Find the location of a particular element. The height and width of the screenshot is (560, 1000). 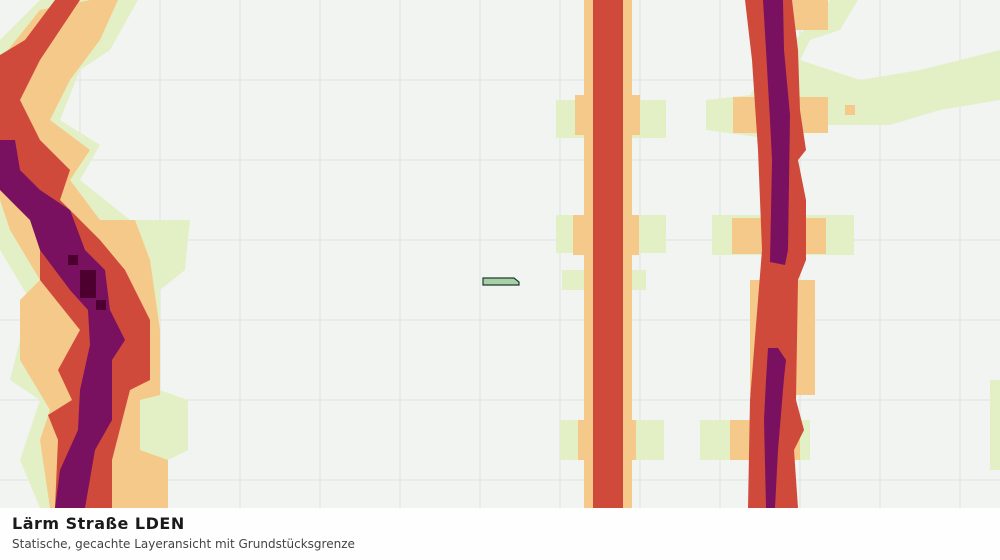

layer-title: Lärm Straße LDEN is located at coordinates (98, 523).